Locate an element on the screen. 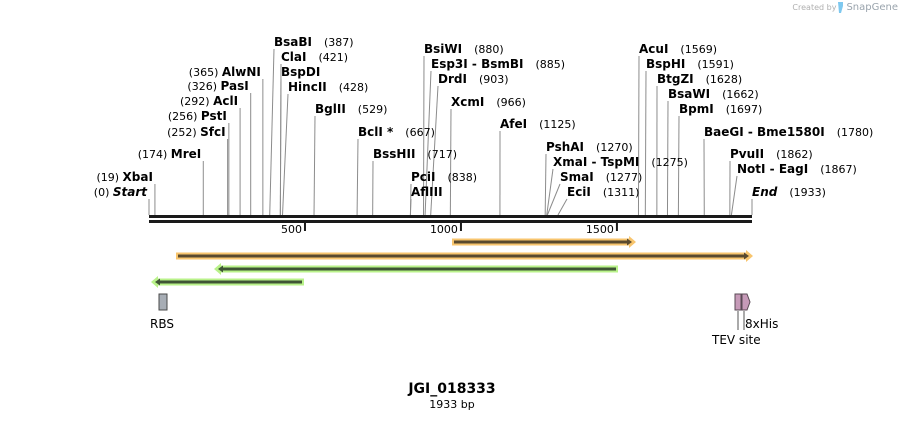 This screenshot has width=904, height=421. cut-site-clai: ClaI (421) is located at coordinates (314, 57).